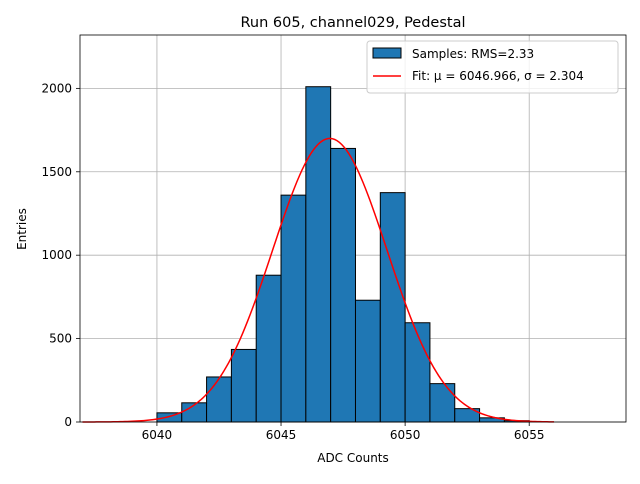 This screenshot has width=640, height=484. Describe the element at coordinates (529, 435) in the screenshot. I see `x-tick-label: 6055` at that location.